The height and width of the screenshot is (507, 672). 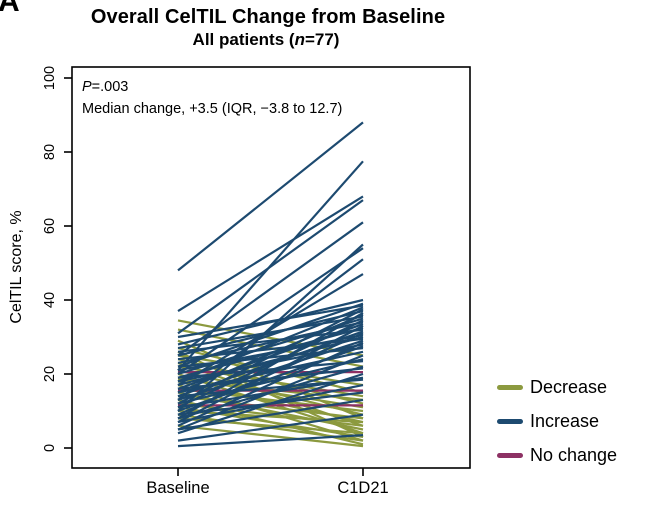 I want to click on y-tick-label: 40, so click(x=50, y=300).